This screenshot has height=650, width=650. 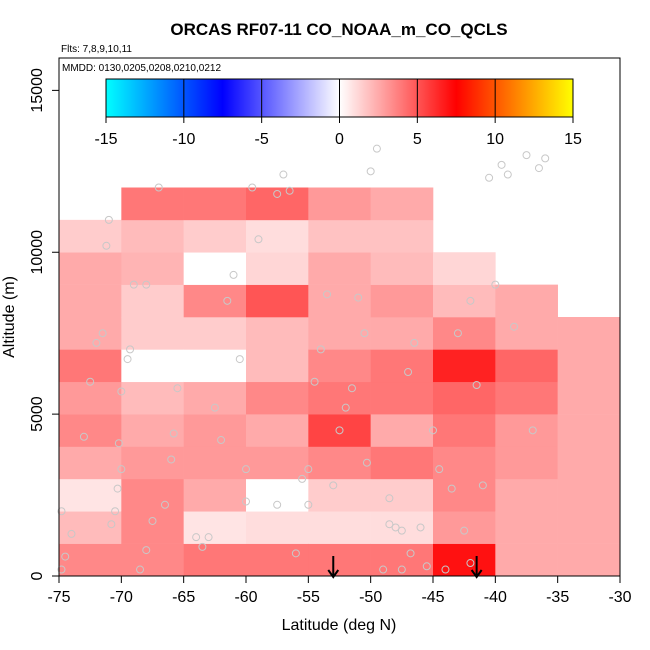 What do you see at coordinates (141, 68) in the screenshot?
I see `dates-note: MMDD: 0130,0205,0208,0210,0212` at bounding box center [141, 68].